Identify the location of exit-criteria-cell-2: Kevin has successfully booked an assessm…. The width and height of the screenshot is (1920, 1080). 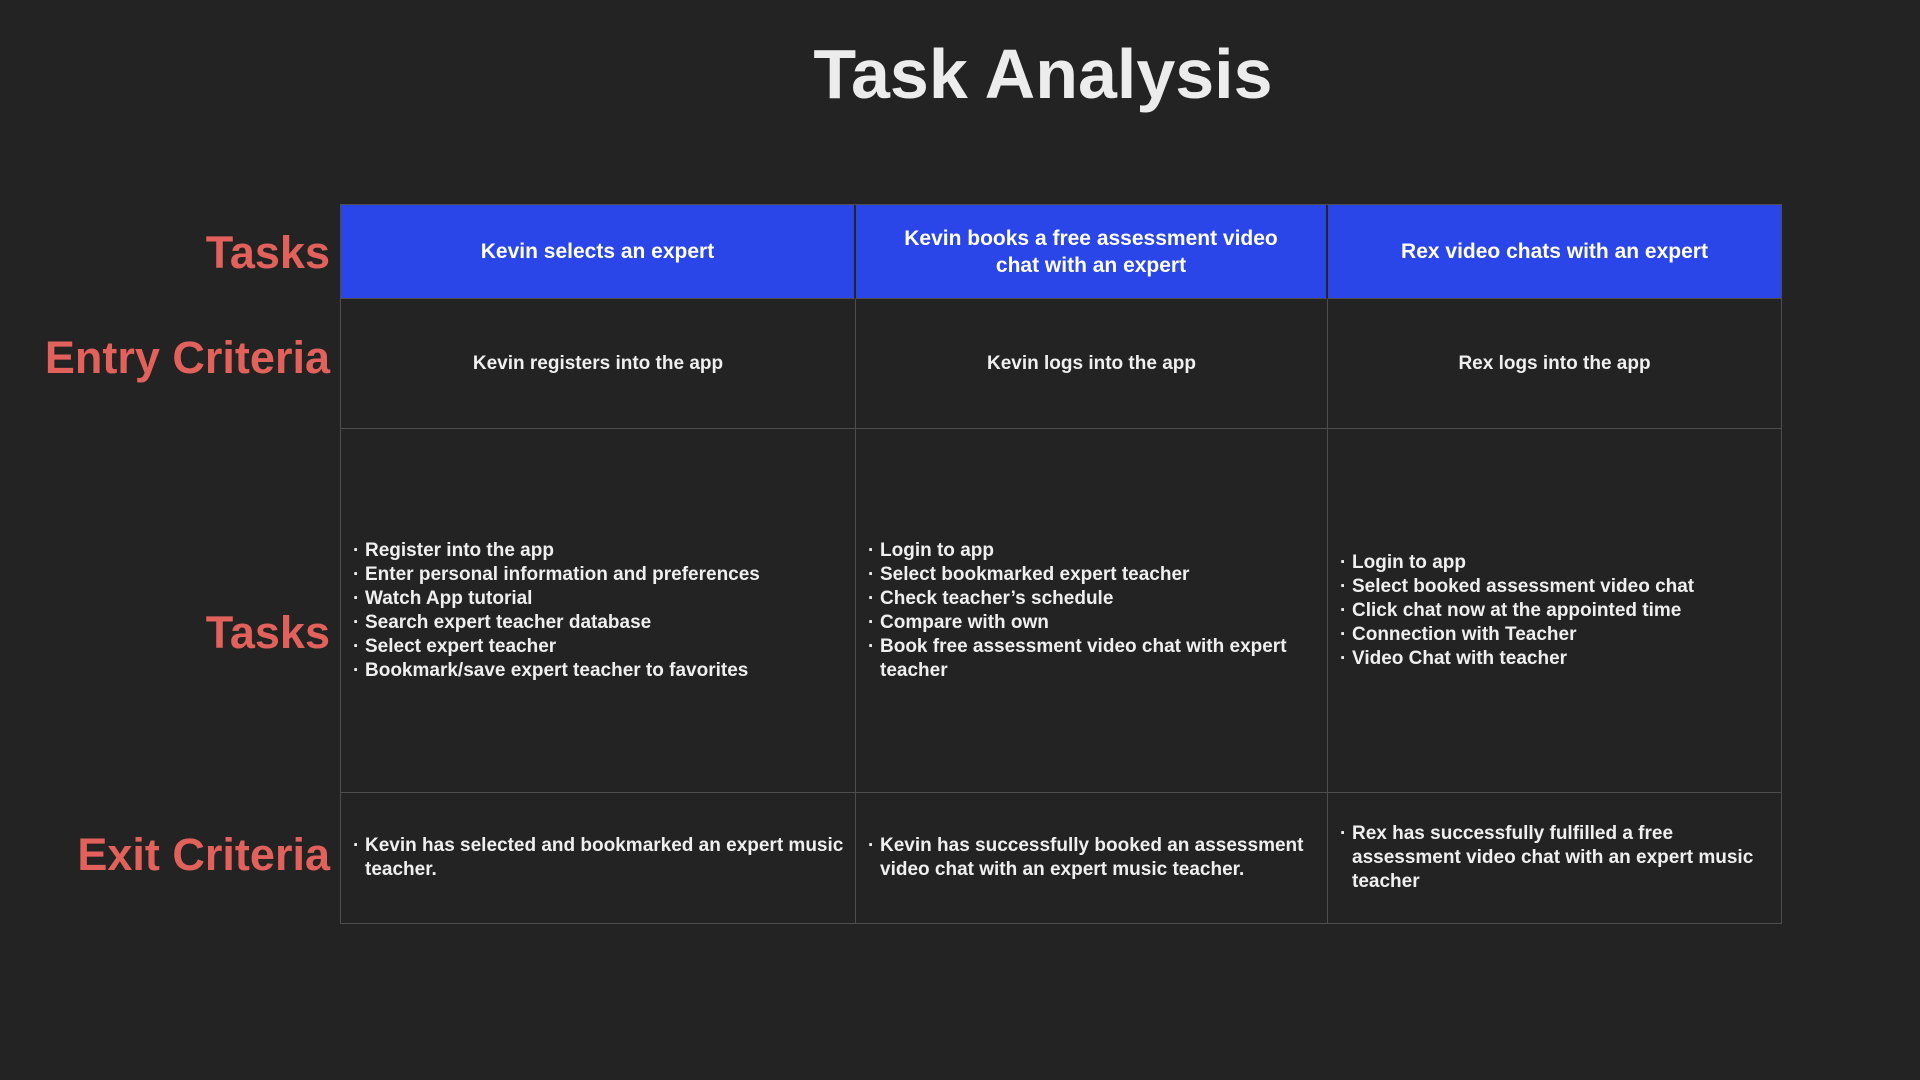
(1092, 858).